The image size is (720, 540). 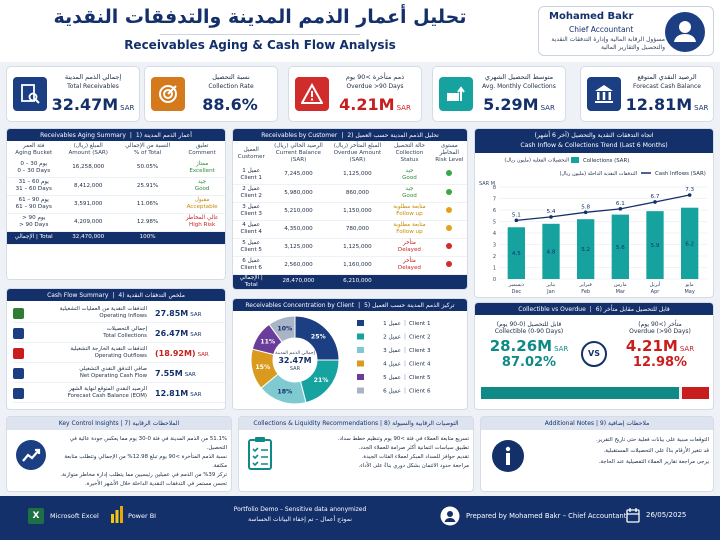 What do you see at coordinates (392, 378) in the screenshot?
I see `legend-label-ar: عميل 5` at bounding box center [392, 378].